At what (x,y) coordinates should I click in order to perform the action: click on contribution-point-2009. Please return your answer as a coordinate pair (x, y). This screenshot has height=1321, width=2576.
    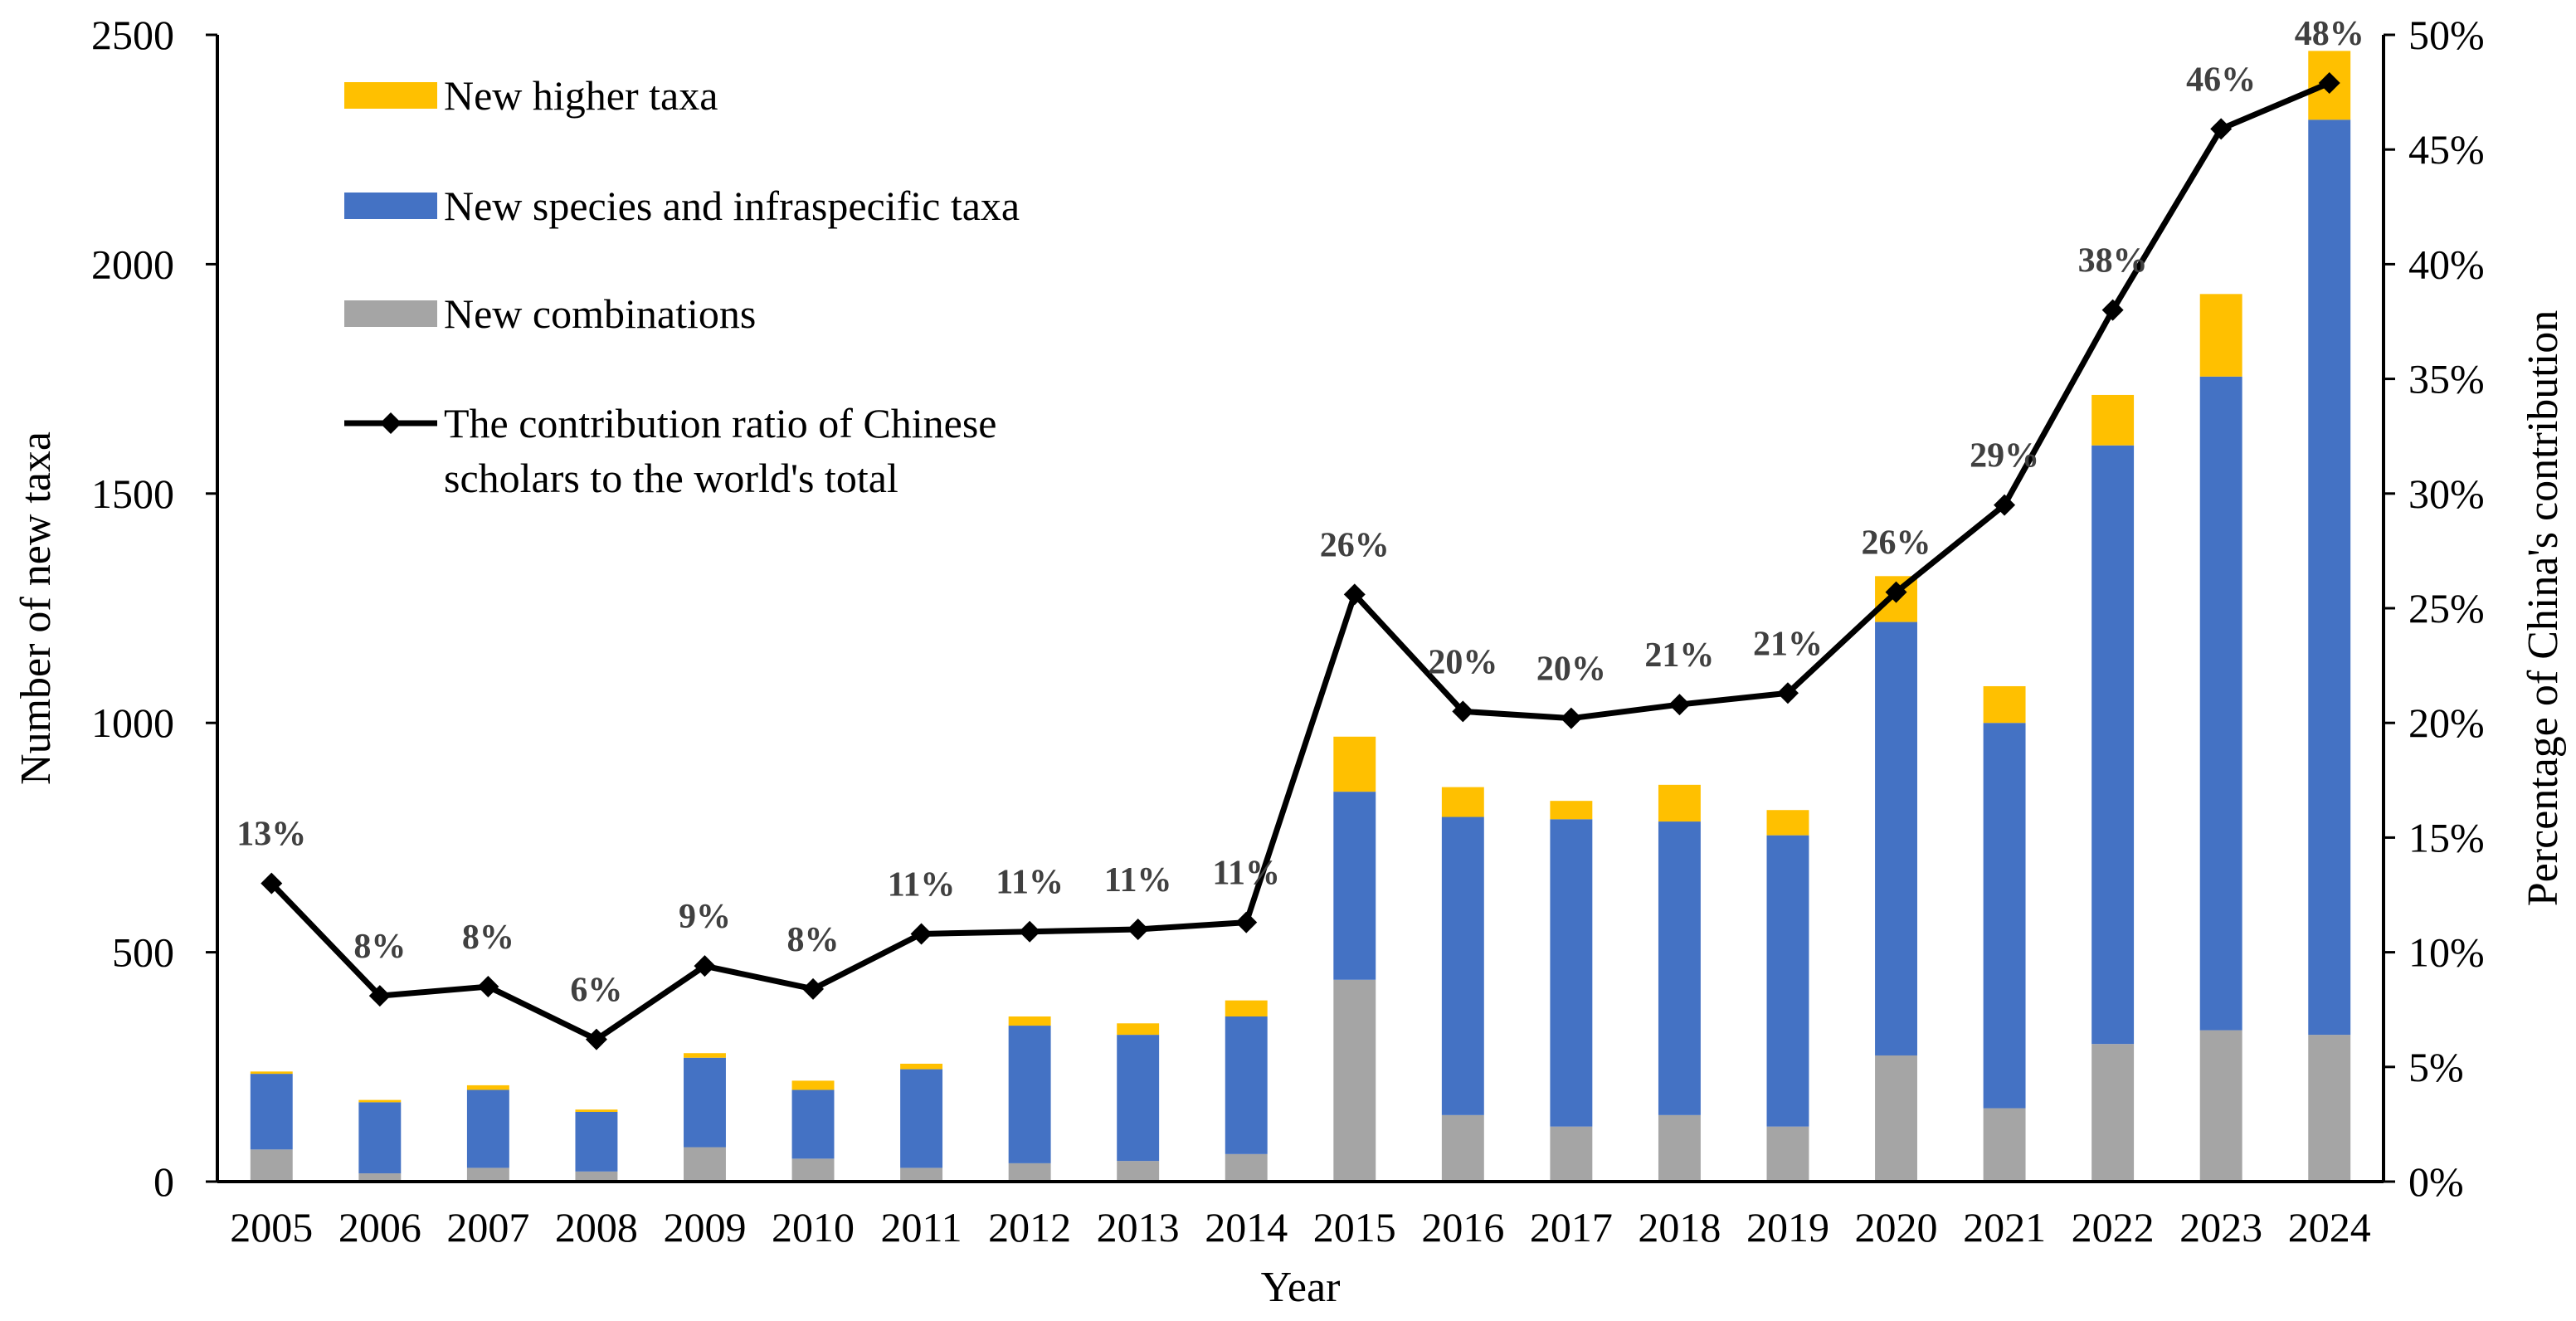
    Looking at the image, I should click on (705, 966).